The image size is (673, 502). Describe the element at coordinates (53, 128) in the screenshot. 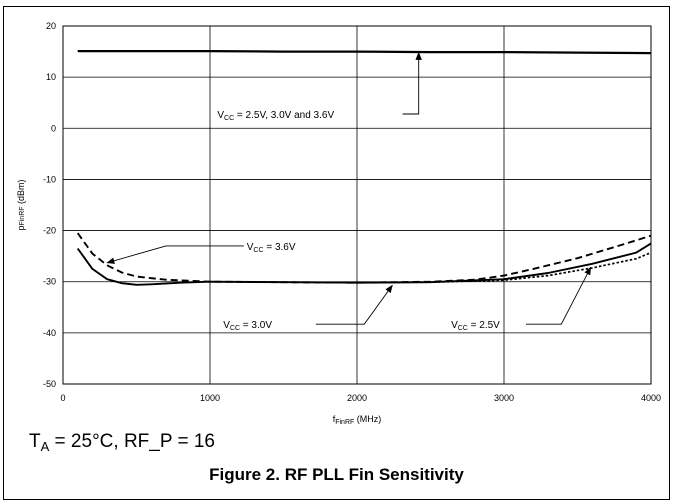

I see `y-tick-label: 0` at that location.